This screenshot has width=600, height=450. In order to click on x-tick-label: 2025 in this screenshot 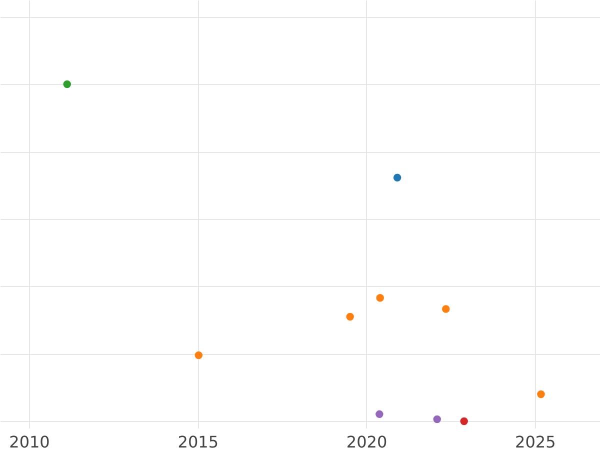, I will do `click(535, 441)`.